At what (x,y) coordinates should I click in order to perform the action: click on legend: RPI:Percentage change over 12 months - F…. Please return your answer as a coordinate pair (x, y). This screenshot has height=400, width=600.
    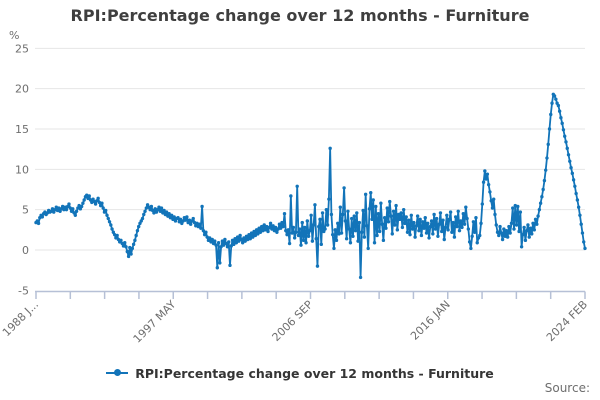
    Looking at the image, I should click on (300, 373).